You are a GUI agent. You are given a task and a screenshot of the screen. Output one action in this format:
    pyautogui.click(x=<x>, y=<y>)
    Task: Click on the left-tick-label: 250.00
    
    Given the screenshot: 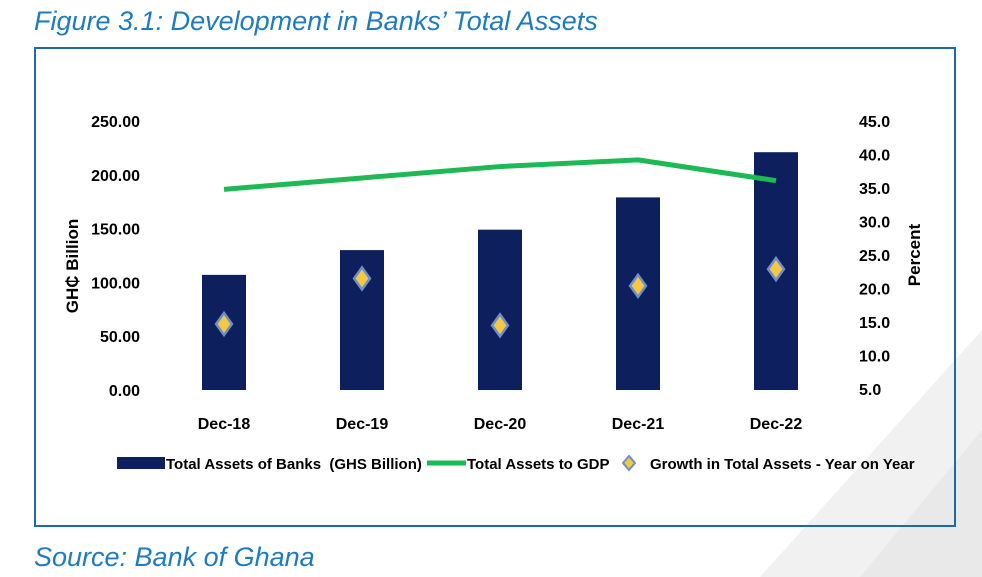 What is the action you would take?
    pyautogui.click(x=115, y=122)
    